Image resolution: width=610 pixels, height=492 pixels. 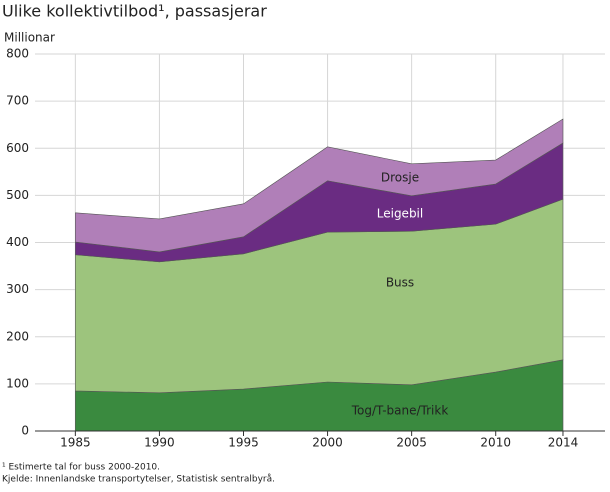 I want to click on y-tick-label: 100, so click(x=17, y=383).